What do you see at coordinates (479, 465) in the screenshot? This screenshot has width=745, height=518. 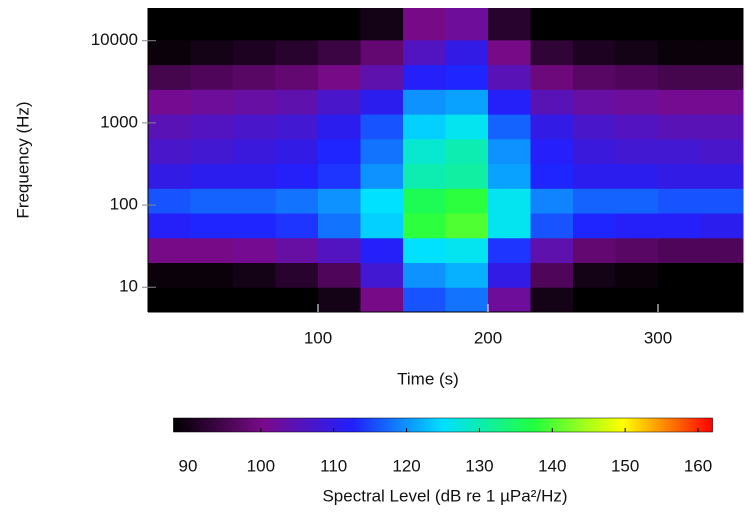 I see `colorbar-tick-label: 130` at bounding box center [479, 465].